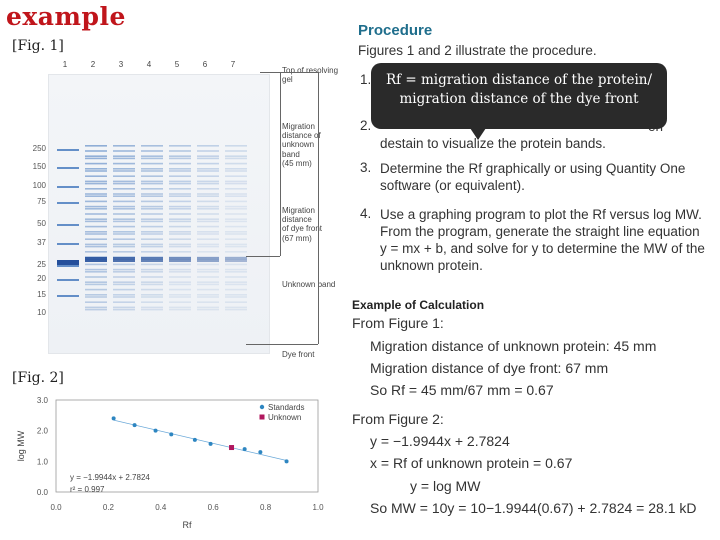 The height and width of the screenshot is (540, 720). I want to click on procedure-title: Procedure, so click(395, 30).